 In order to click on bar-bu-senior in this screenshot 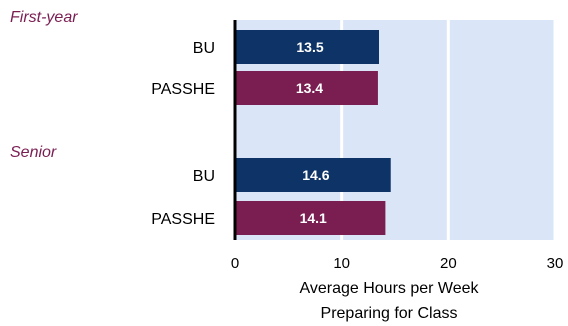, I will do `click(313, 175)`.